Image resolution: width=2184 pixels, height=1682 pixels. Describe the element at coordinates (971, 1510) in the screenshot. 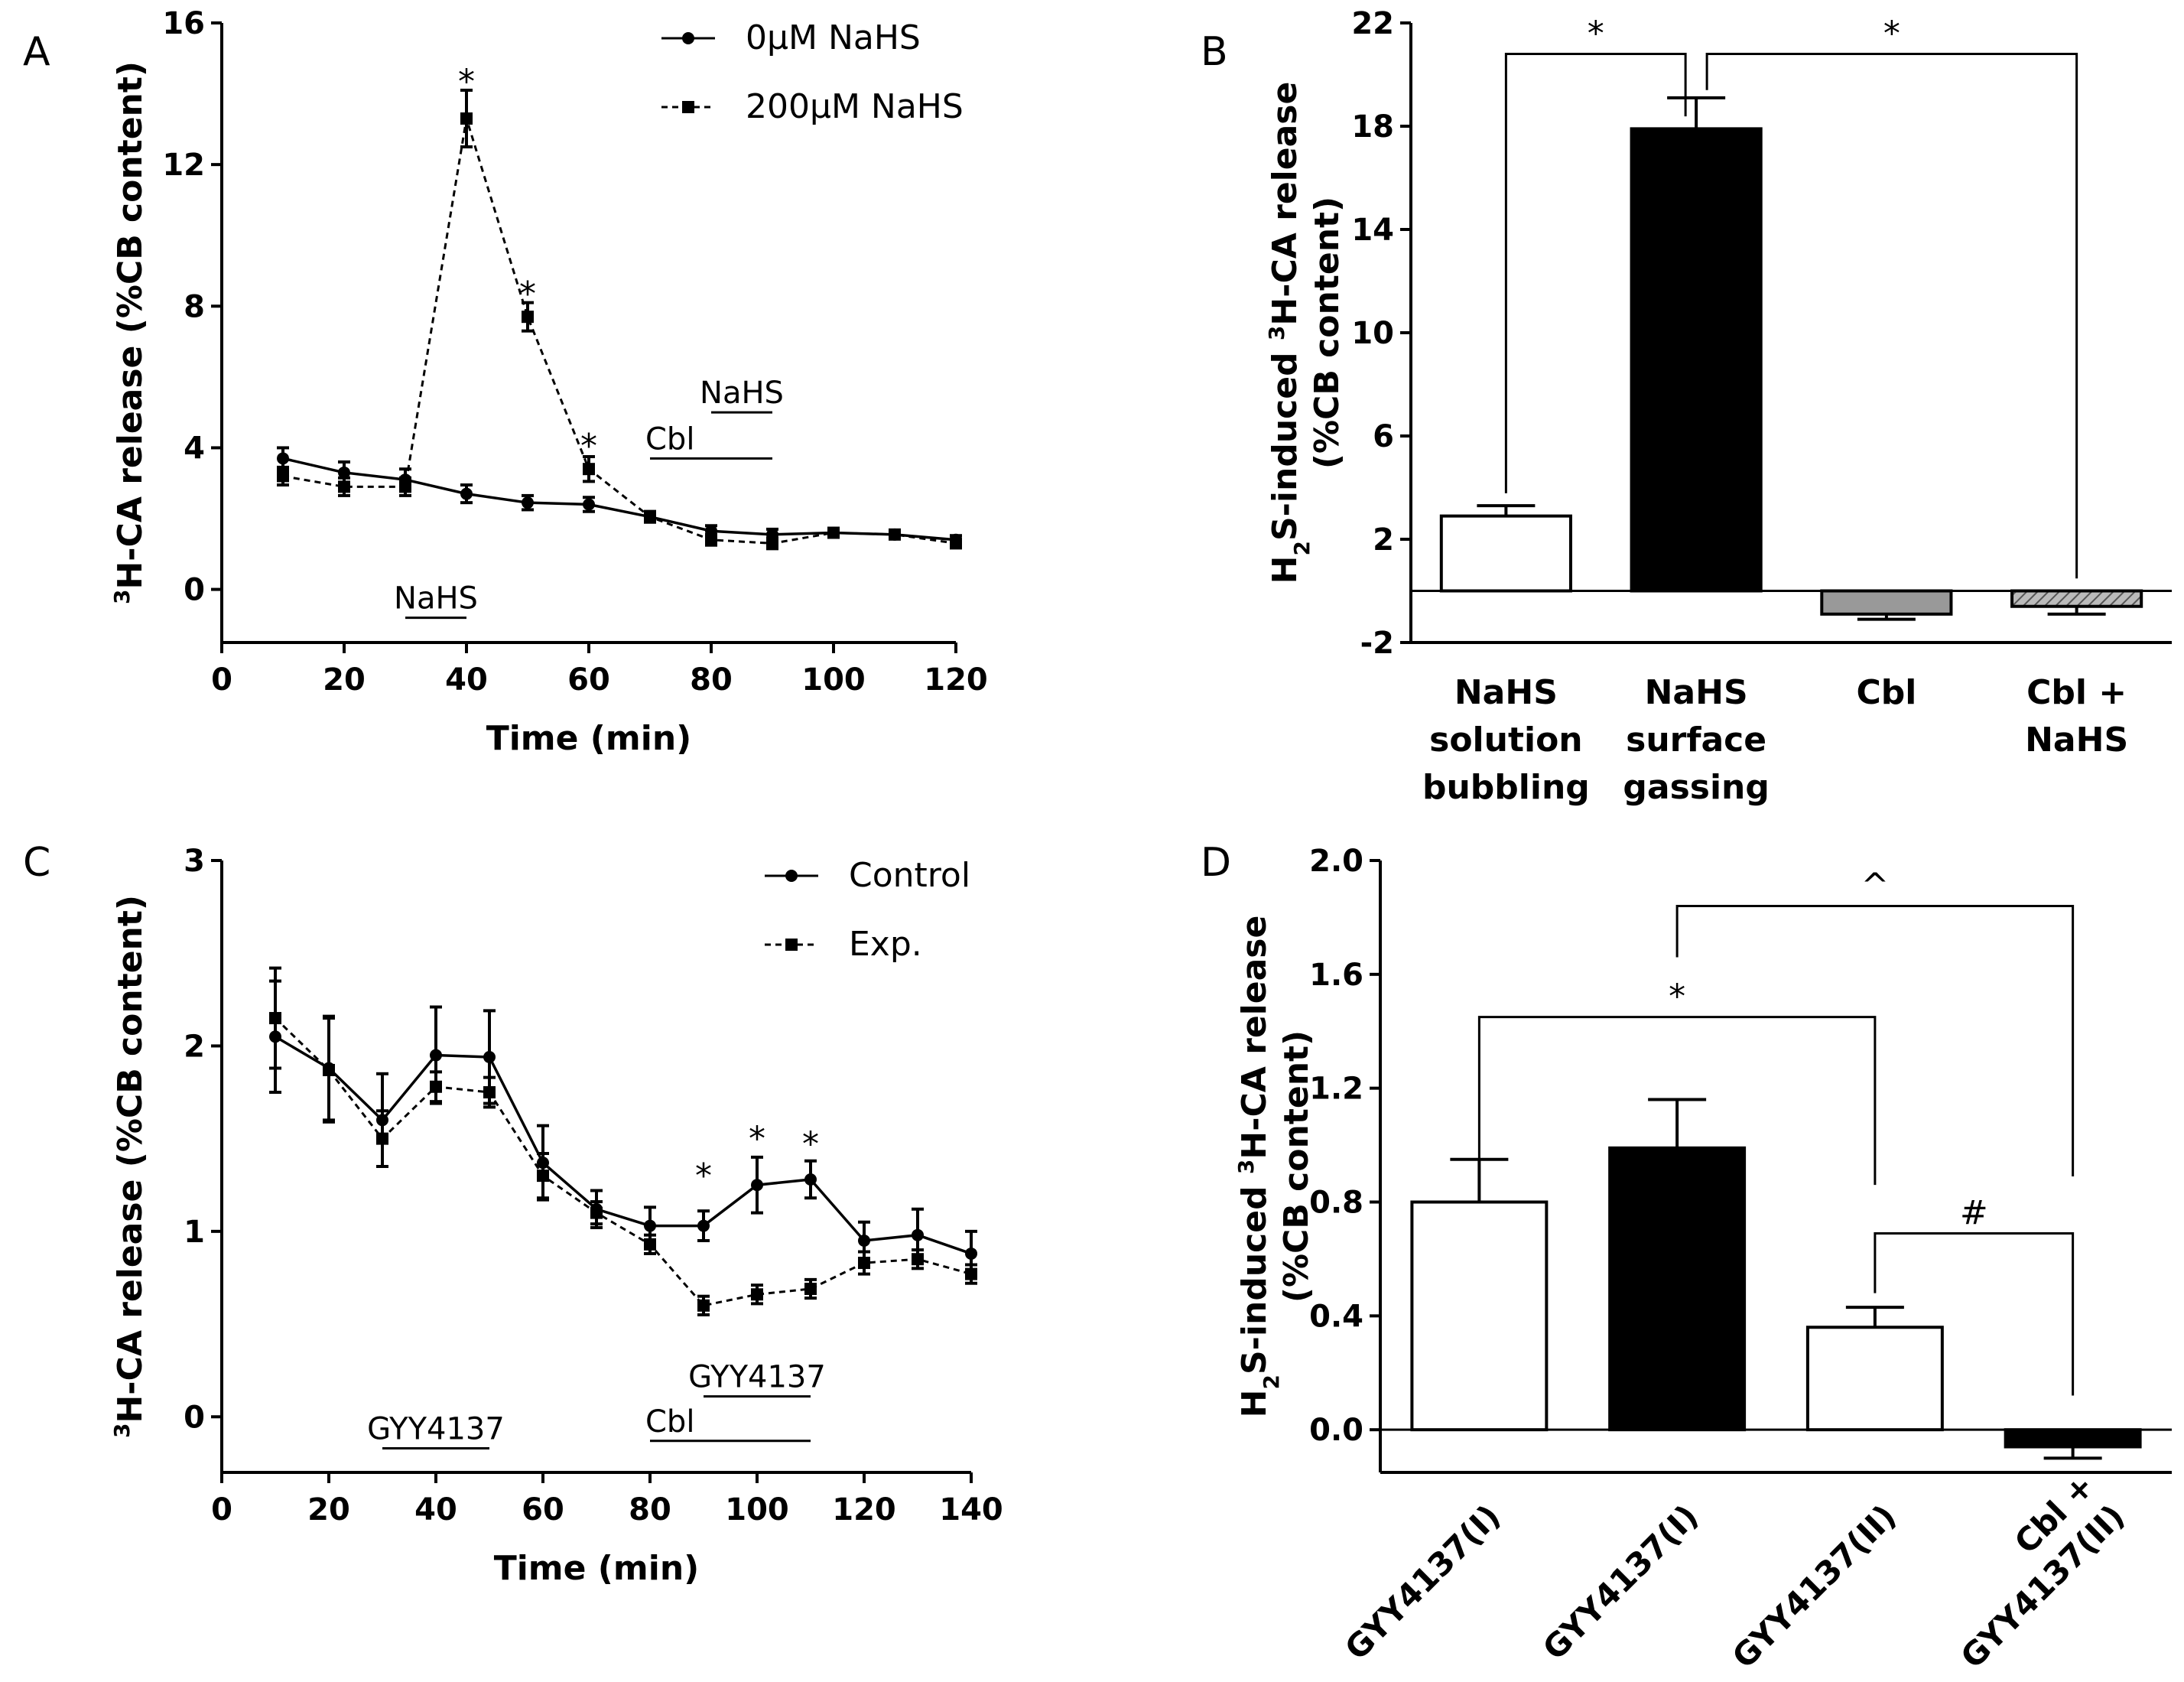

I see `x-tick-label: 140` at that location.